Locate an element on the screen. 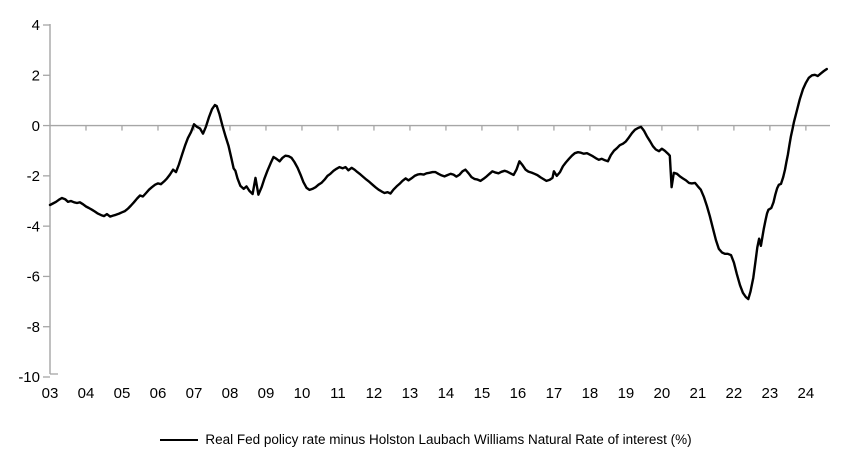  x-axis-label-09: 09 is located at coordinates (266, 393).